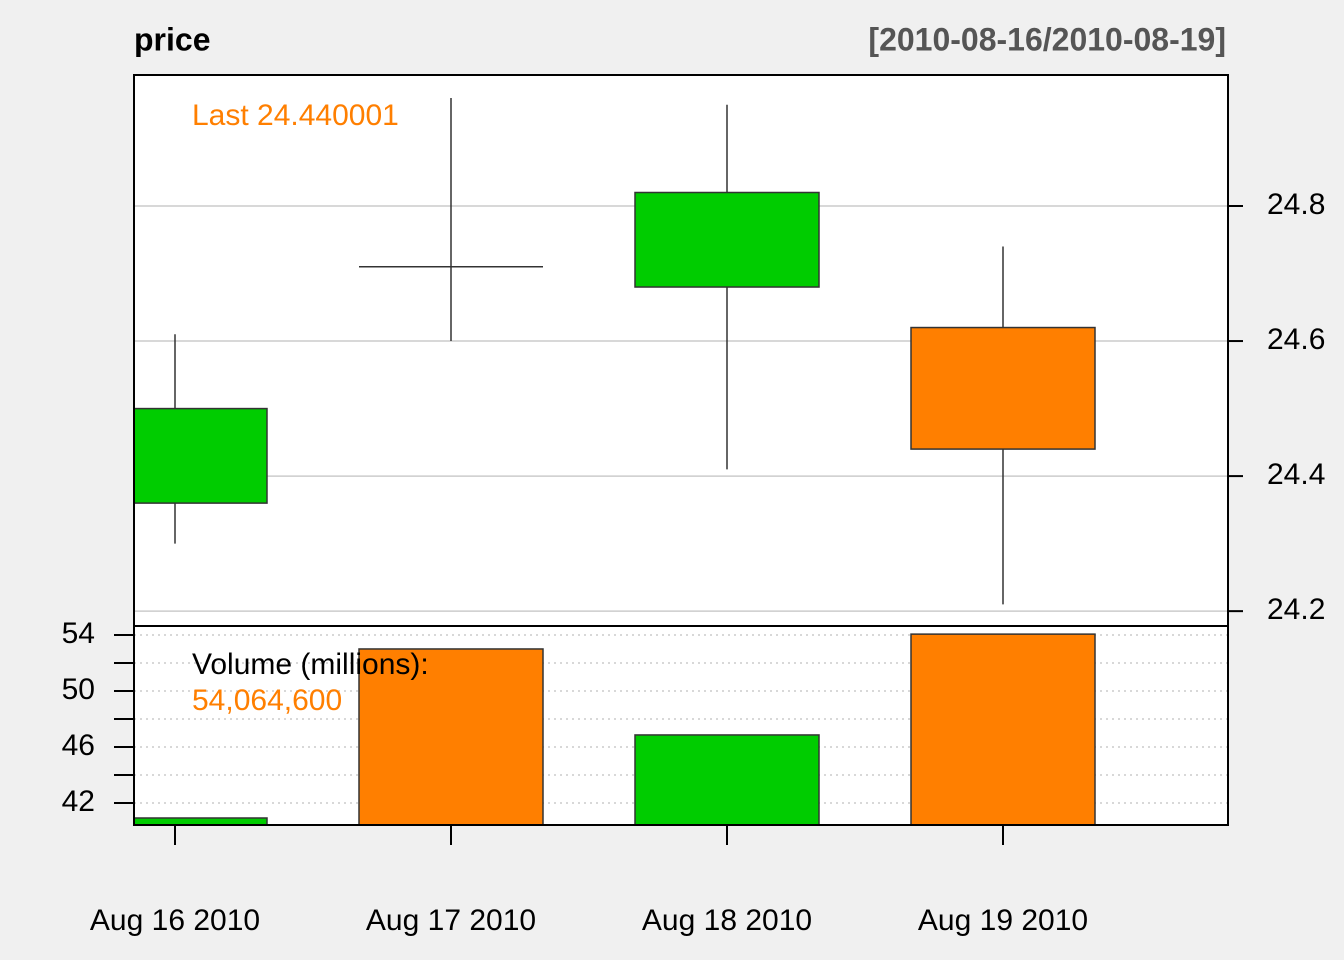  Describe the element at coordinates (78, 633) in the screenshot. I see `volume-y-tick-label: 54` at that location.